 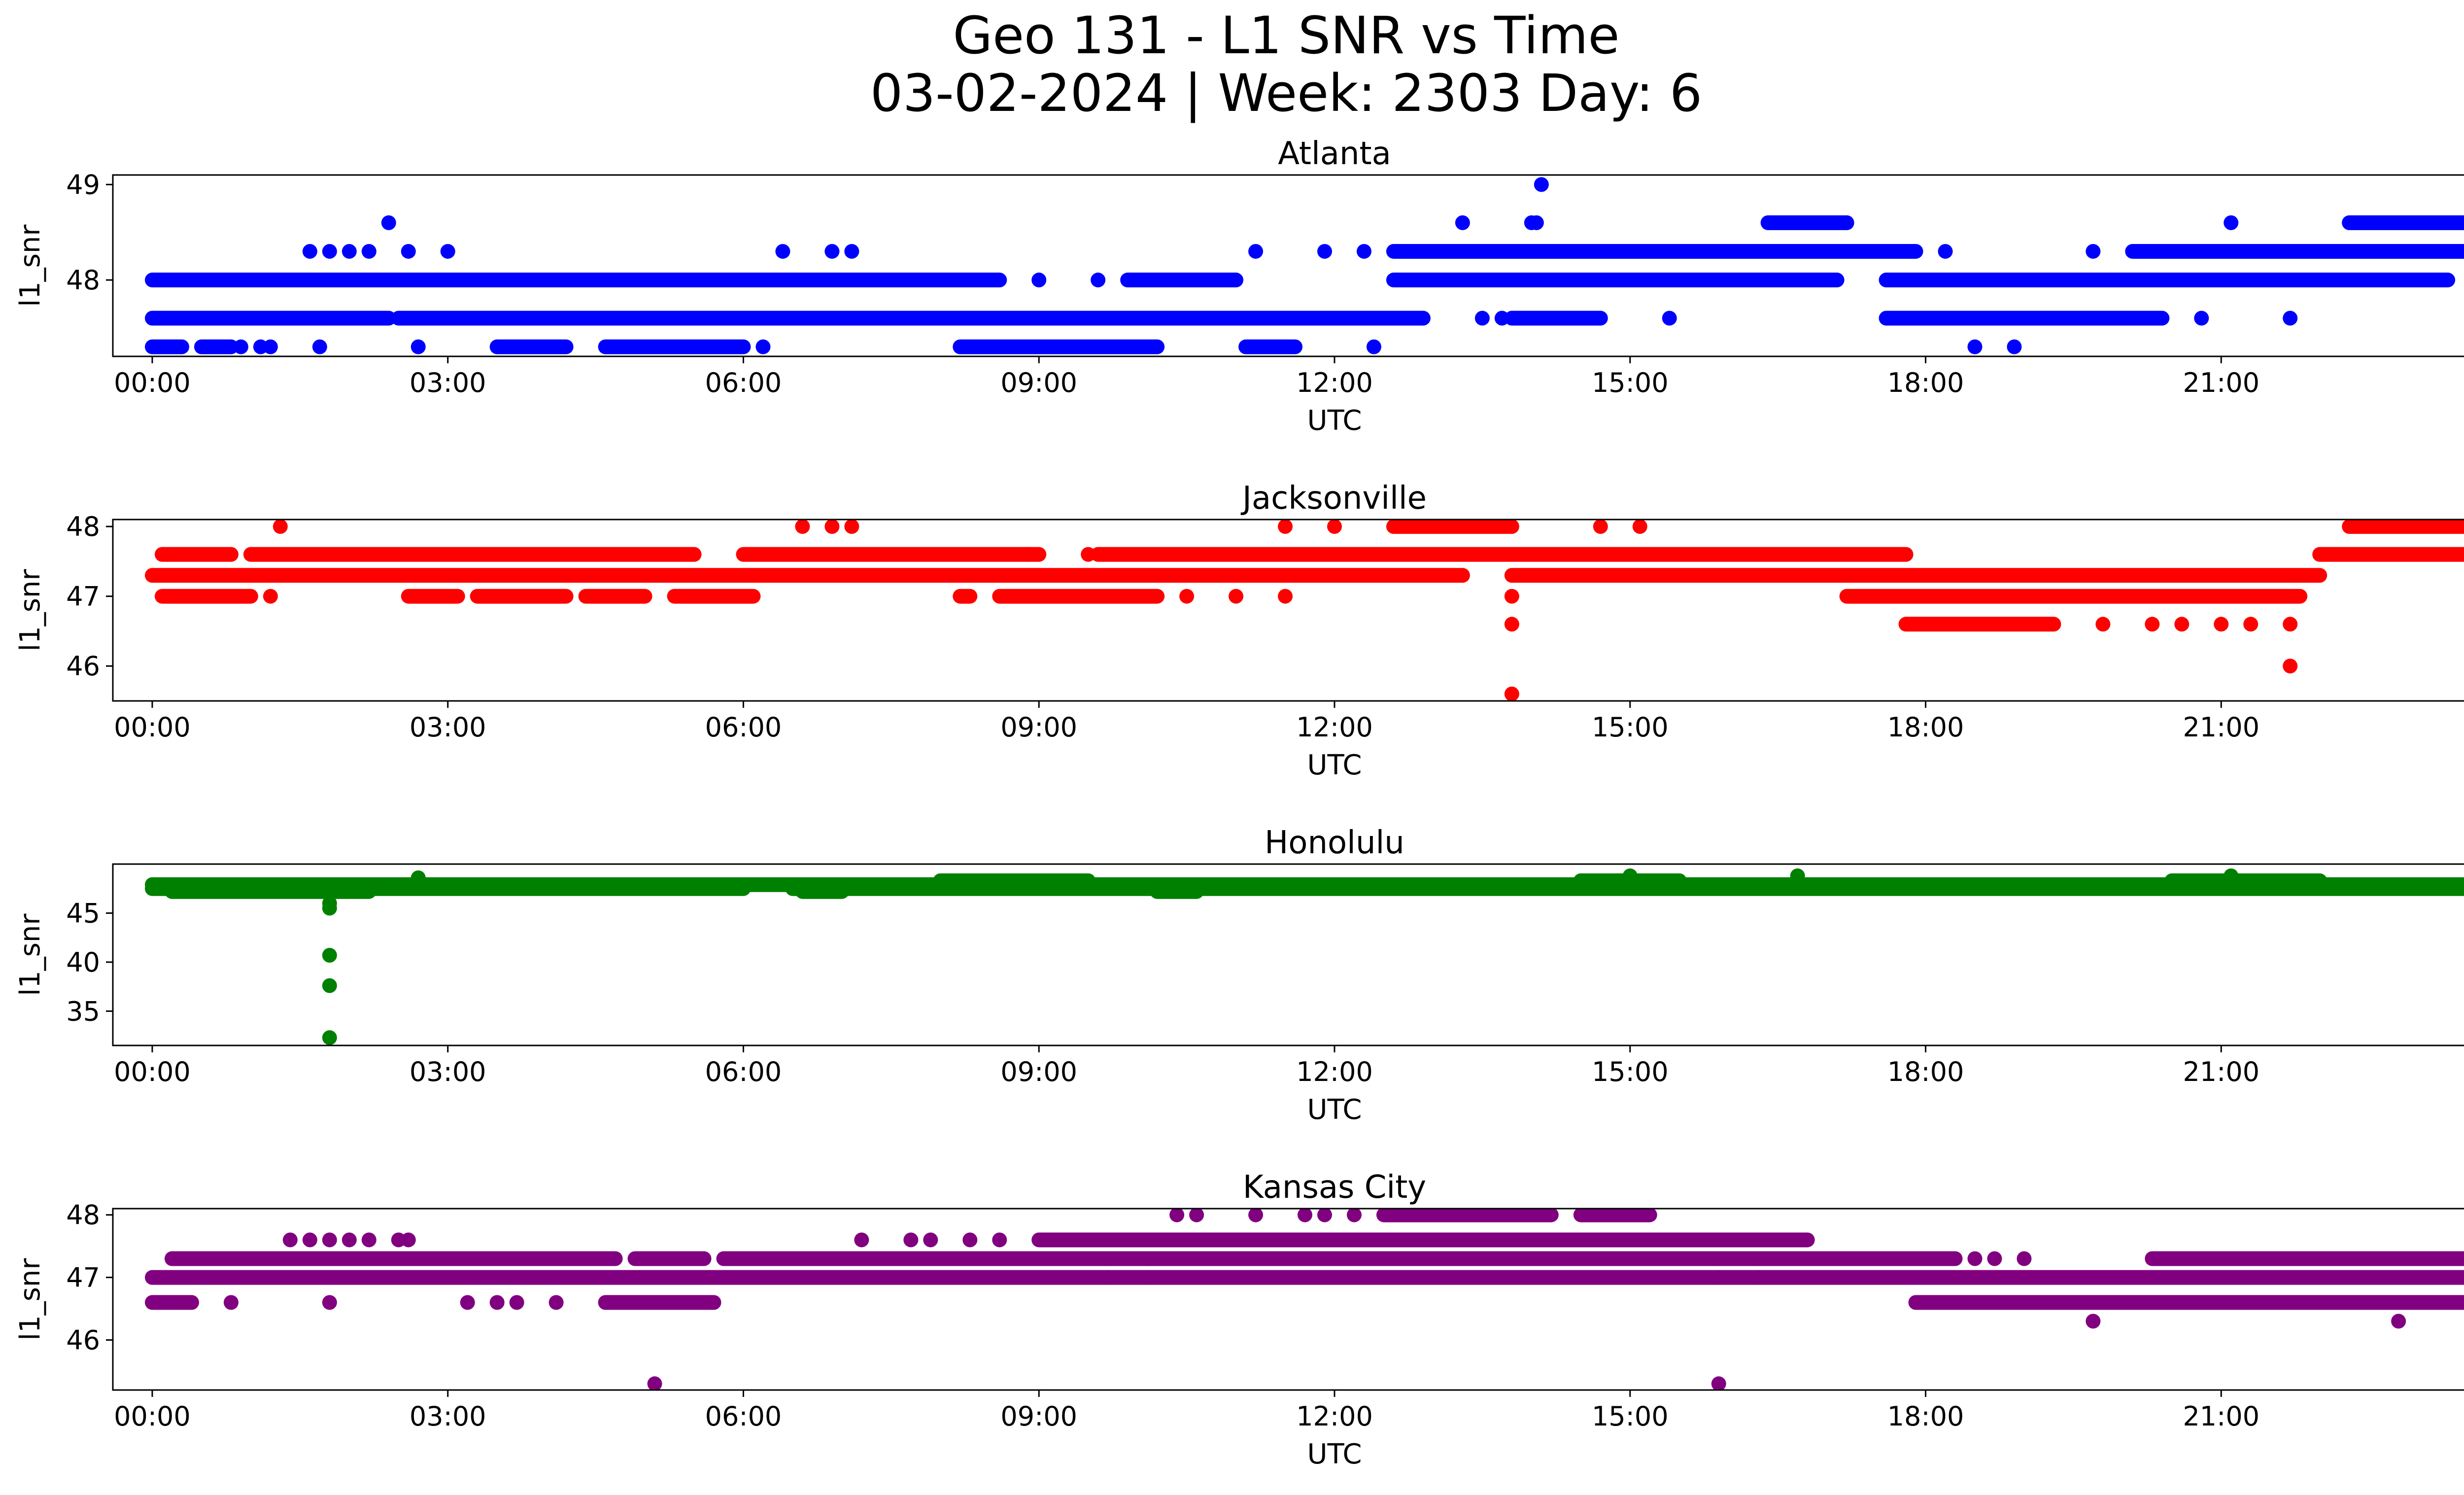 I want to click on chart-subtitle: 03-02-2024 | Week: 2303 Day: 6, so click(x=1286, y=93).